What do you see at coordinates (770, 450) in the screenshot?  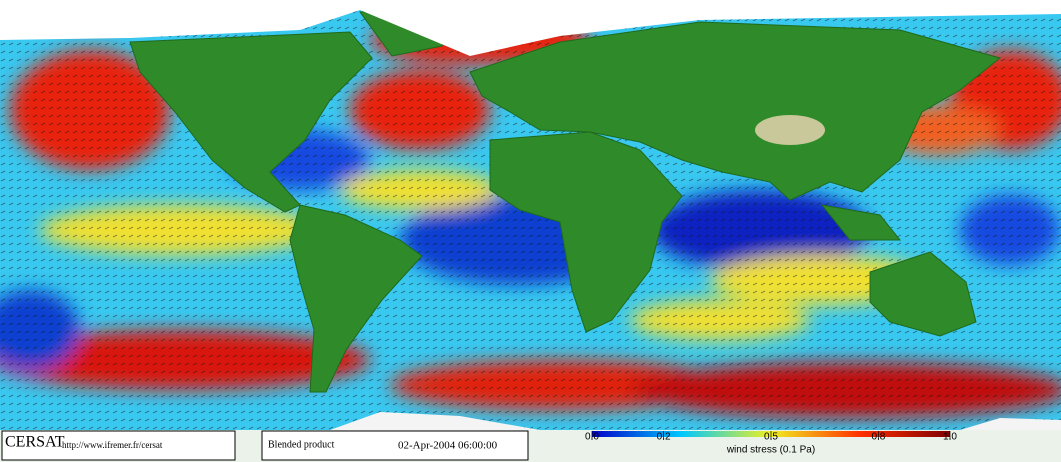 I see `colorbar-label: wind stress (0.1 Pa)` at bounding box center [770, 450].